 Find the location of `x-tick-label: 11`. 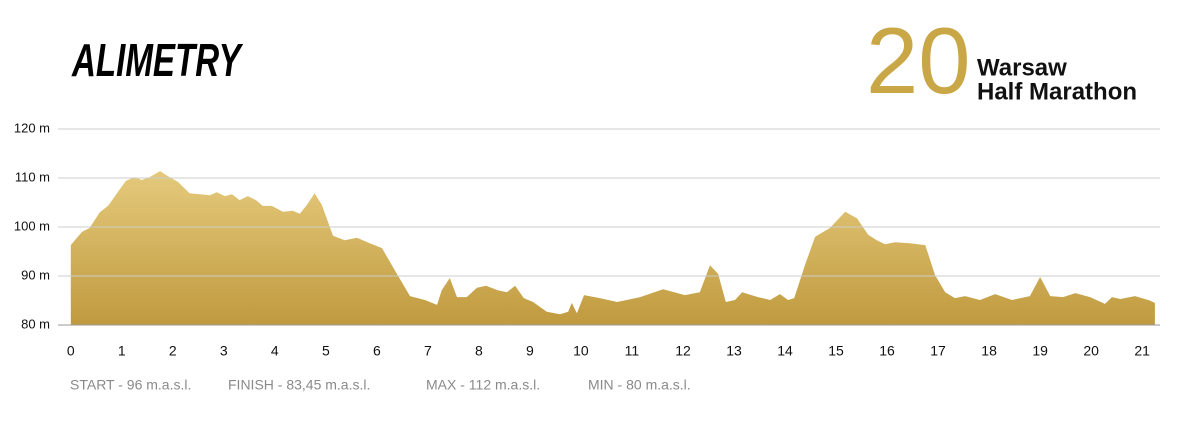

x-tick-label: 11 is located at coordinates (632, 351).